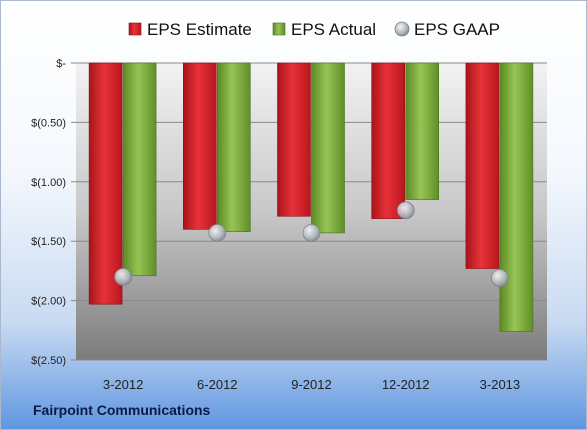 The width and height of the screenshot is (587, 430). Describe the element at coordinates (311, 384) in the screenshot. I see `x-tick-label: 9-2012` at that location.